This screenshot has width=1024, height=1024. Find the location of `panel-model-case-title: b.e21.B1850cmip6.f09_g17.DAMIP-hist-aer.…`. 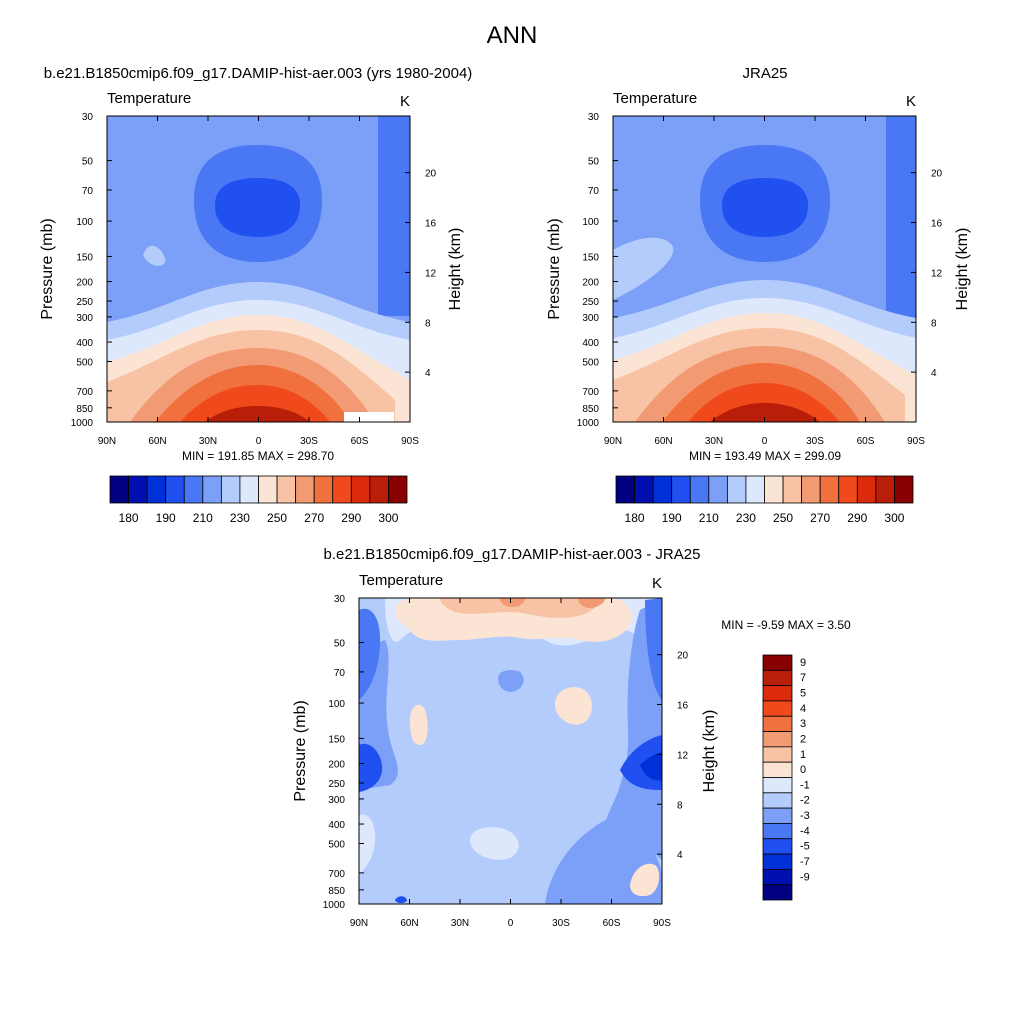

panel-model-case-title: b.e21.B1850cmip6.f09_g17.DAMIP-hist-aer.… is located at coordinates (258, 73).